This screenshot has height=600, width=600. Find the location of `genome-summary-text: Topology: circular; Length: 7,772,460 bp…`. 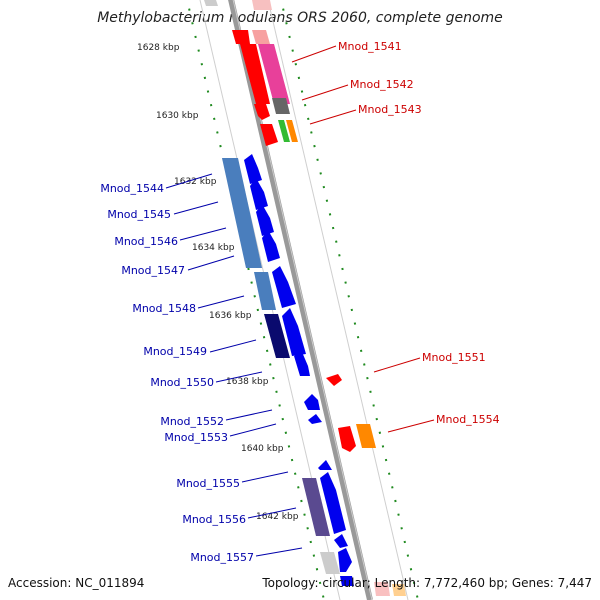

genome-summary-text: Topology: circular; Length: 7,772,460 bp… is located at coordinates (427, 583).